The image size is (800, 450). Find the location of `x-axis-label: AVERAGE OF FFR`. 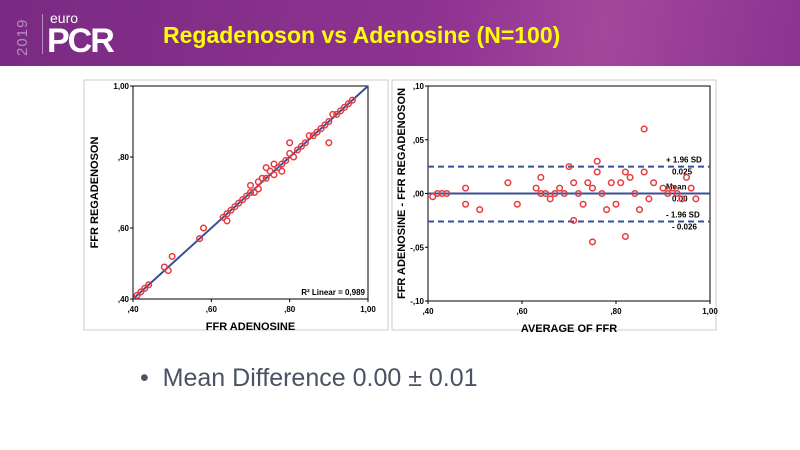

x-axis-label: AVERAGE OF FFR is located at coordinates (569, 329).